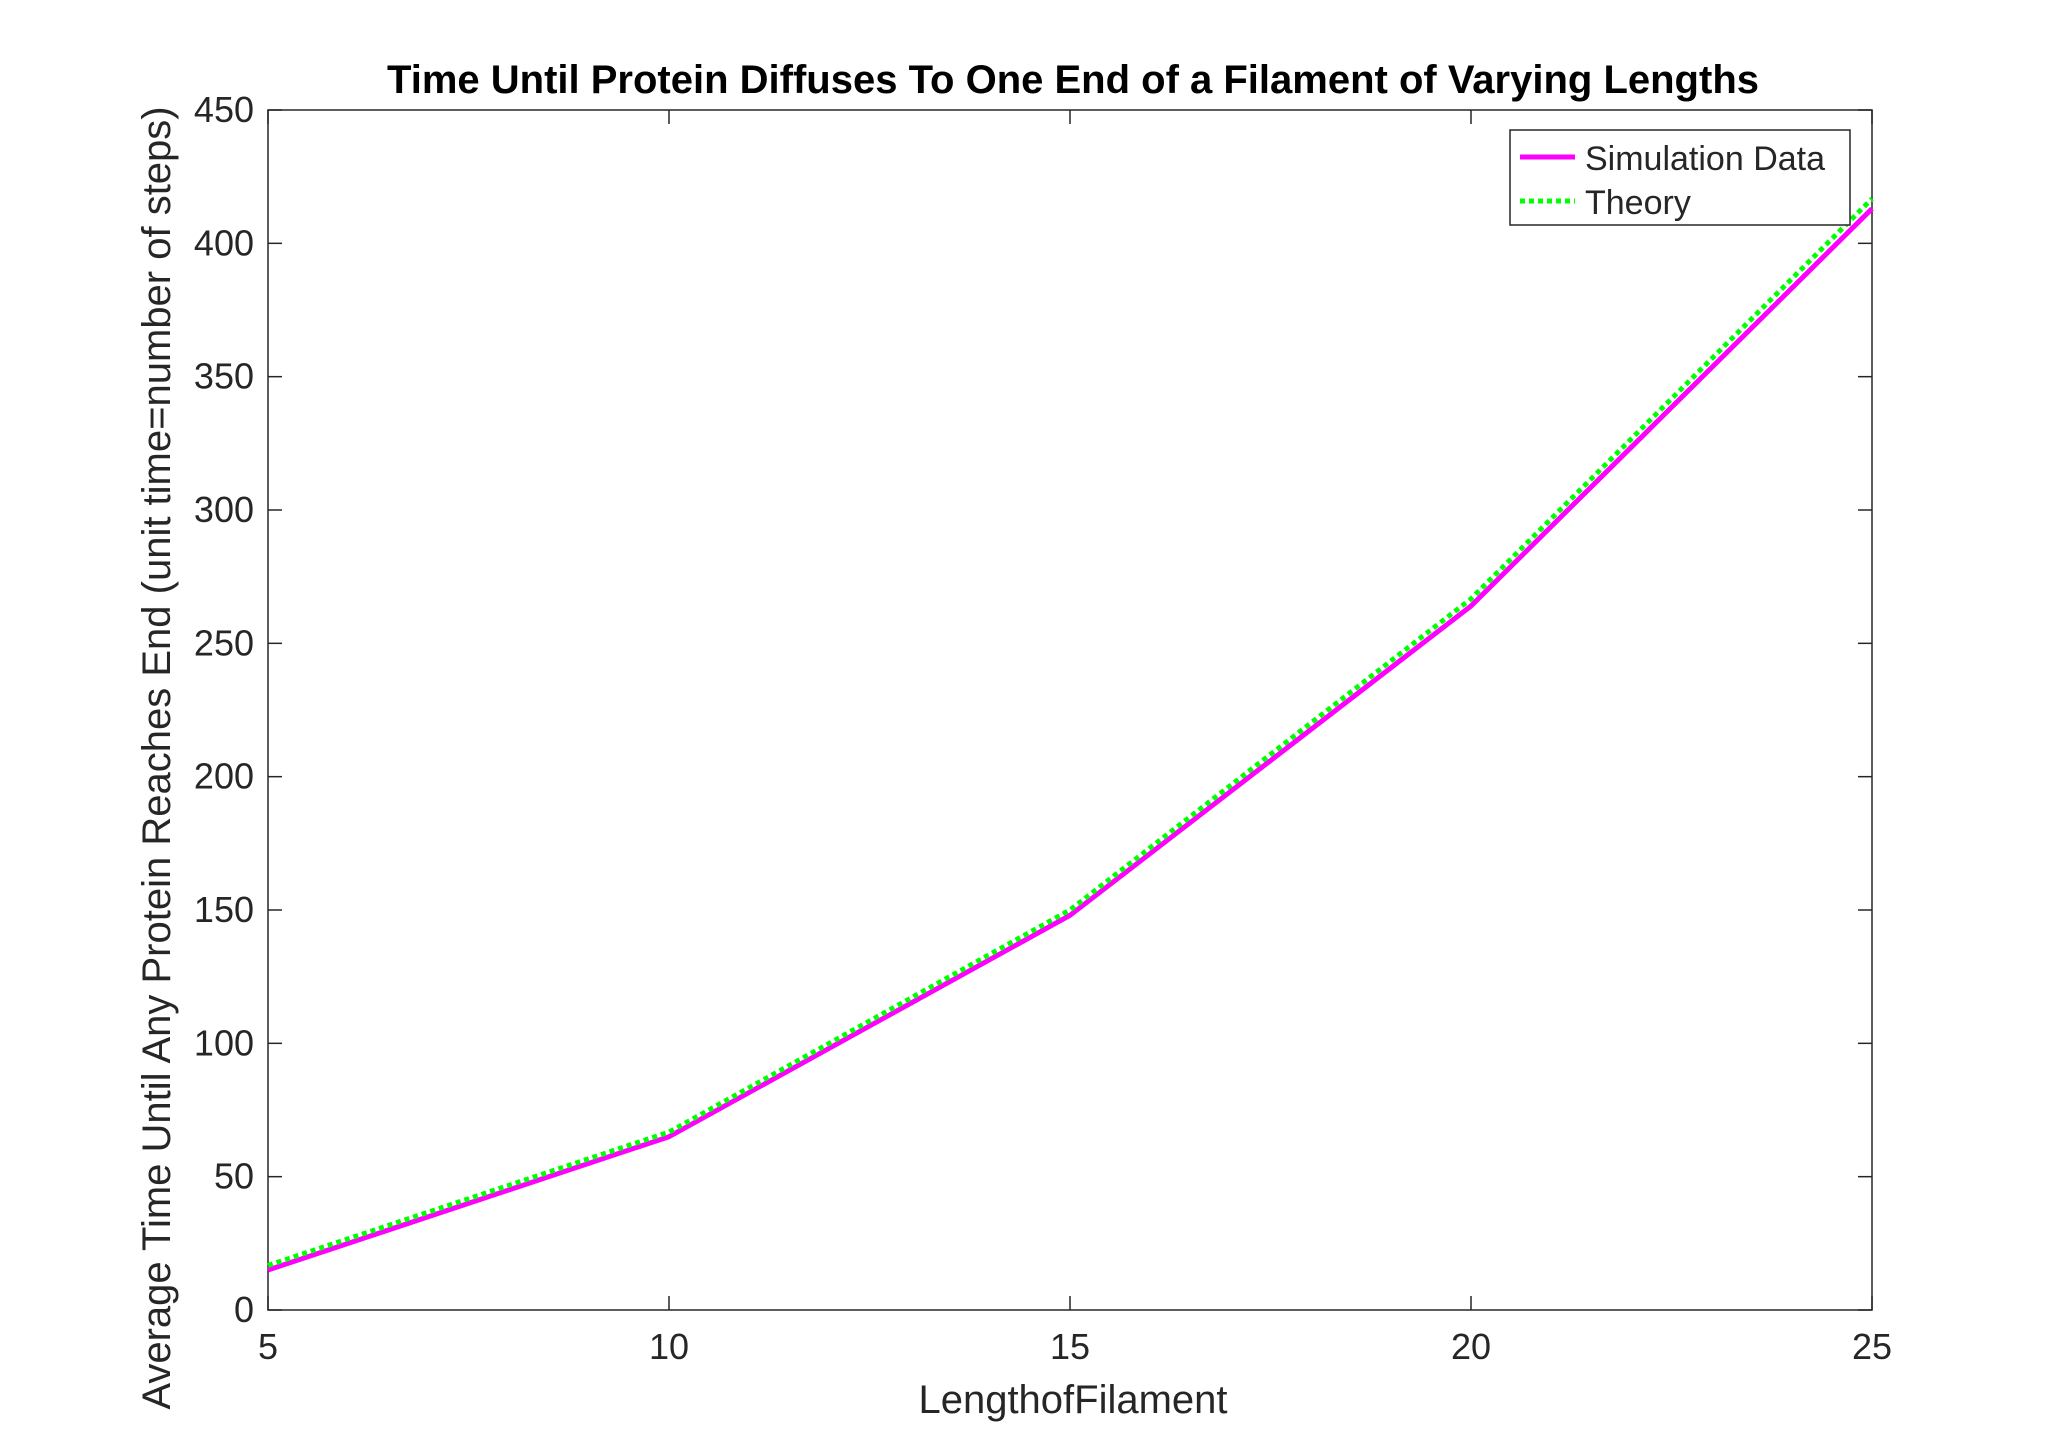 This screenshot has width=2046, height=1456. I want to click on y-tick-label: 400, so click(224, 242).